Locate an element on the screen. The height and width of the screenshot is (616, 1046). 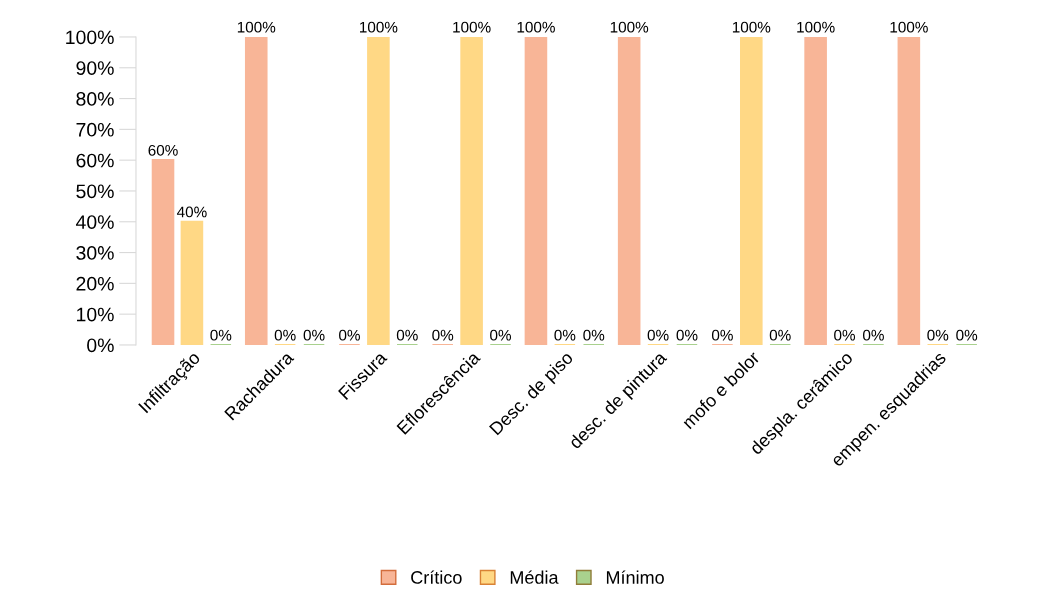
data-label: 40% is located at coordinates (191, 212).